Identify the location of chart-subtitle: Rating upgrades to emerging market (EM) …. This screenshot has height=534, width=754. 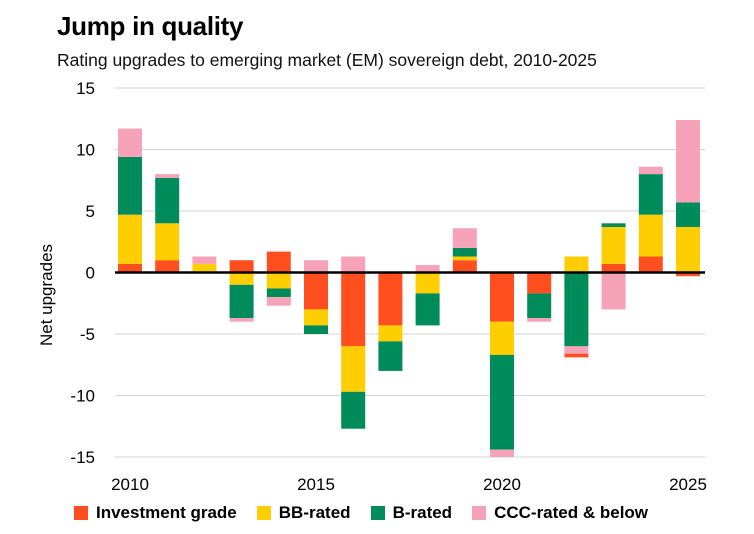
(327, 60).